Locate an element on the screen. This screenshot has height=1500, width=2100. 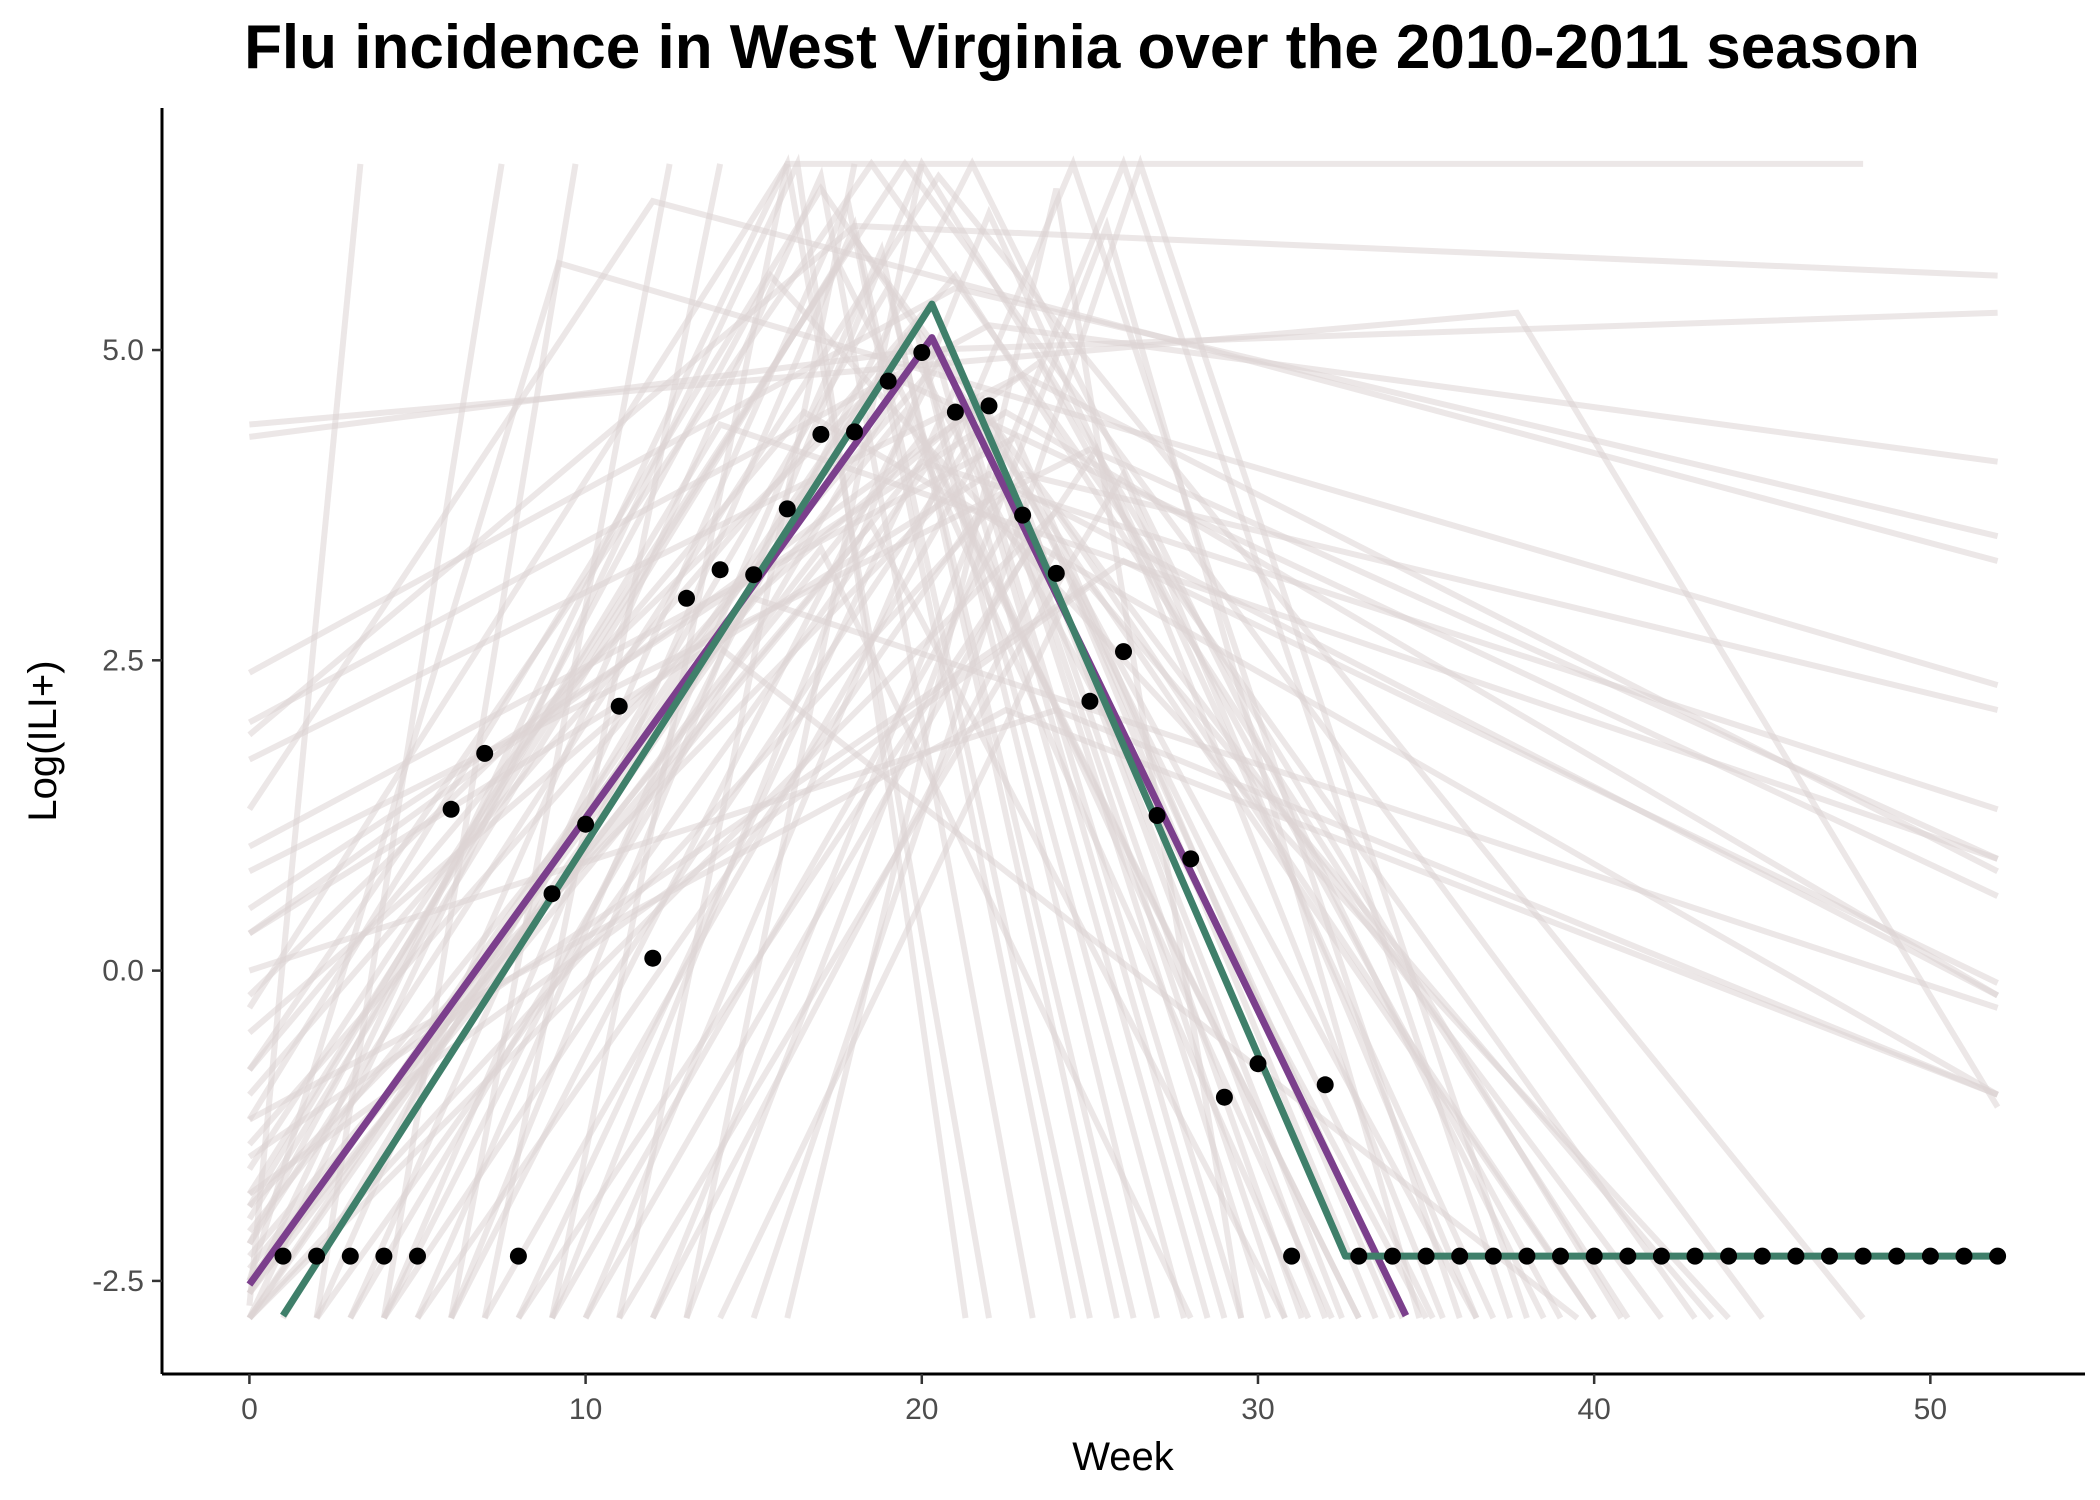
y-tick-label: -2.5 is located at coordinates (118, 1281).